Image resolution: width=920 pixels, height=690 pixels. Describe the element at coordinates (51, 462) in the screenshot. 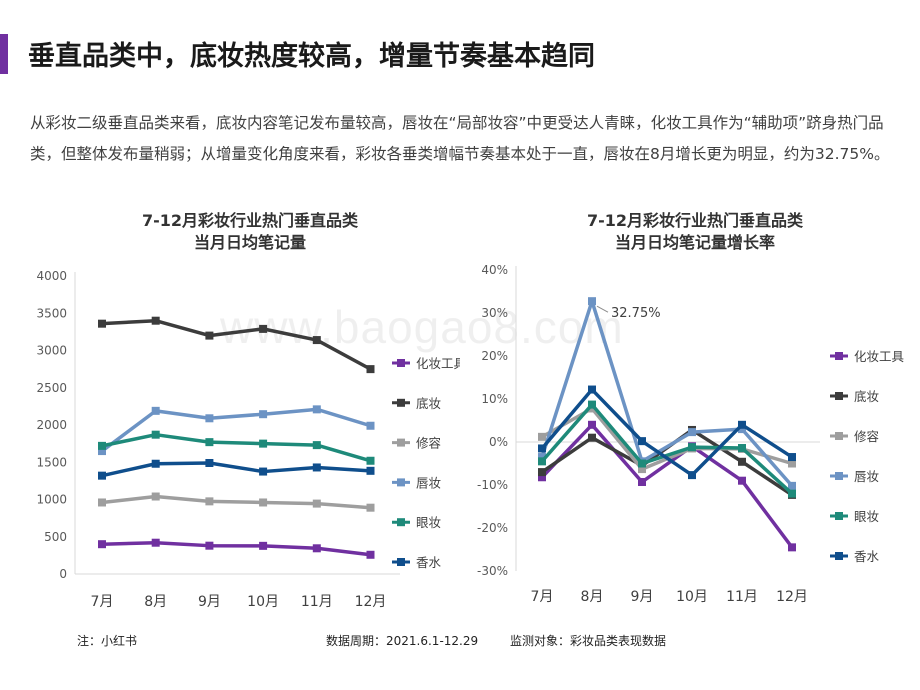

I see `left-y-tick-label: 1500` at that location.